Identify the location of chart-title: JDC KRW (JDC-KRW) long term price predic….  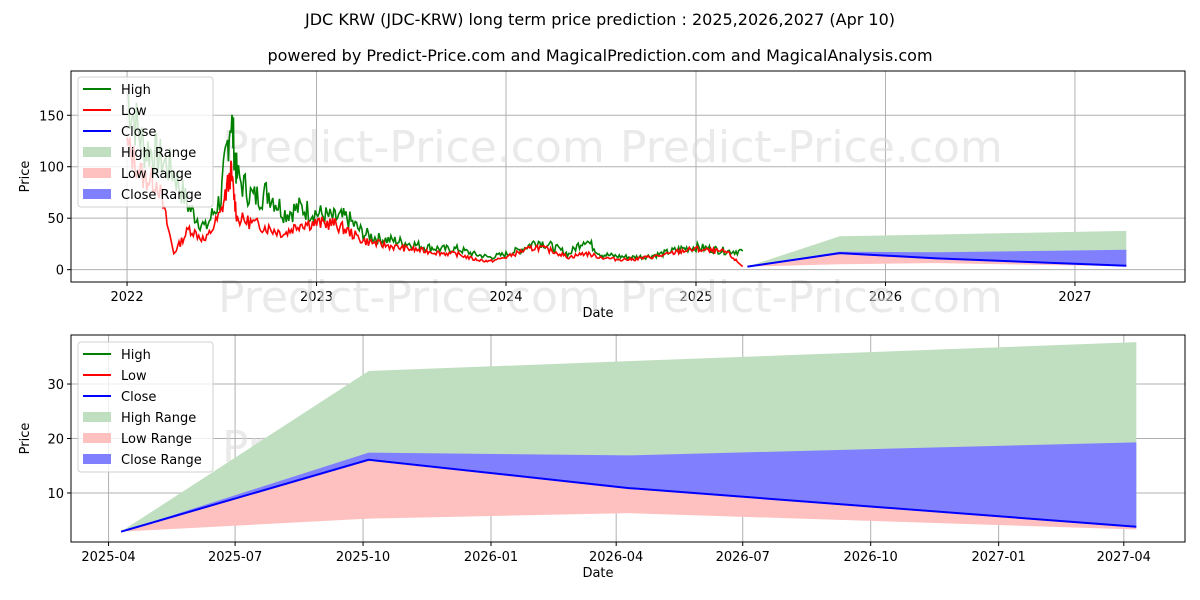
(600, 19).